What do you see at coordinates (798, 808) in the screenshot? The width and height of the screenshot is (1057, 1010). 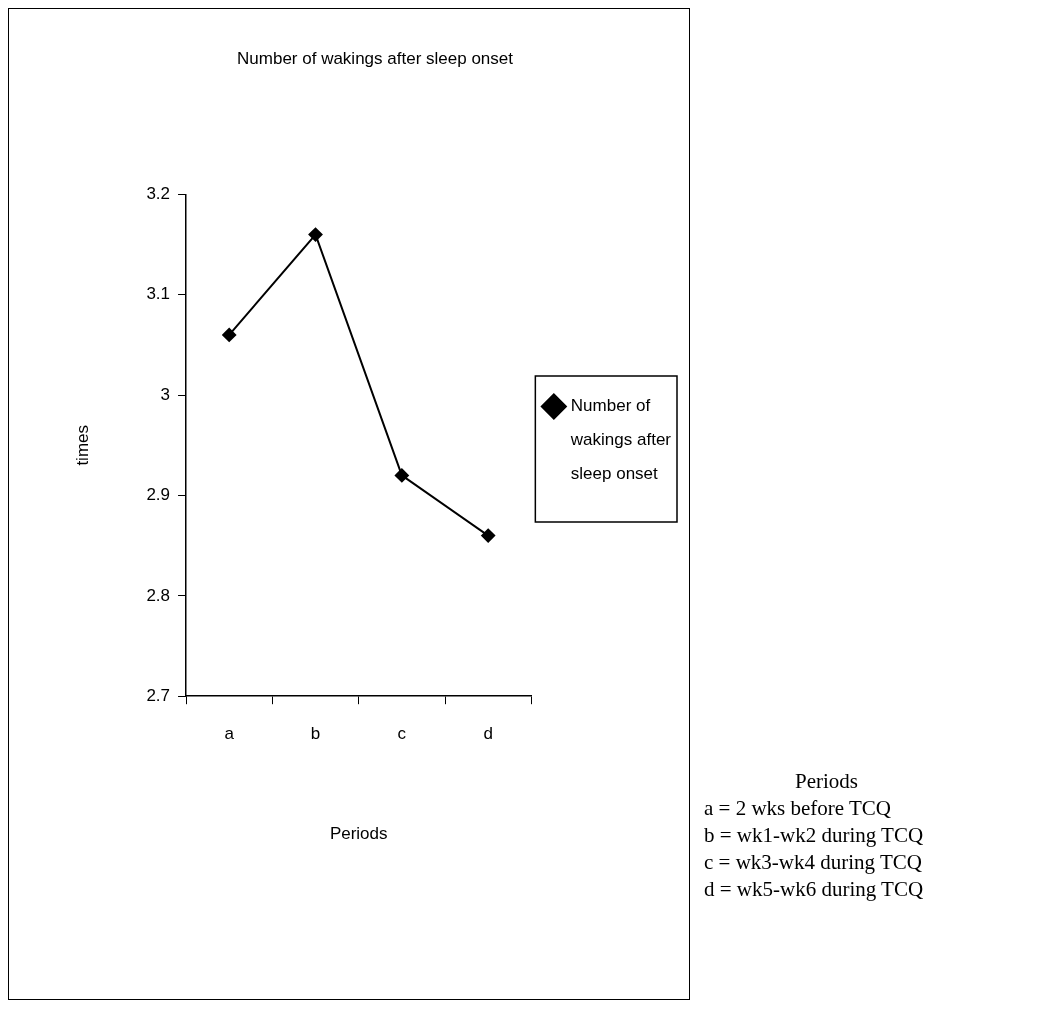 I see `text: a = 2 wks before TCQ` at bounding box center [798, 808].